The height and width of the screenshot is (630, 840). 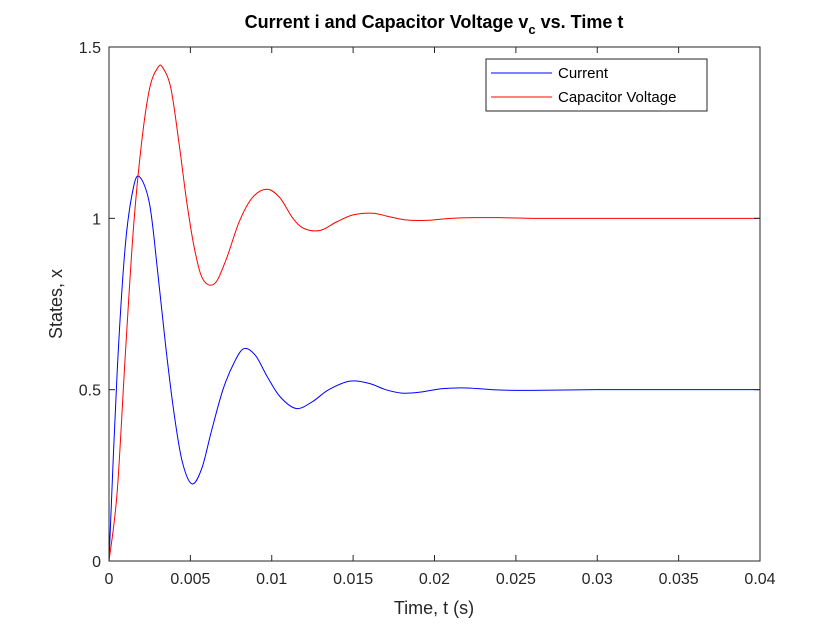 What do you see at coordinates (387, 22) in the screenshot?
I see `title-main: Current i and Capacitor Voltage v` at bounding box center [387, 22].